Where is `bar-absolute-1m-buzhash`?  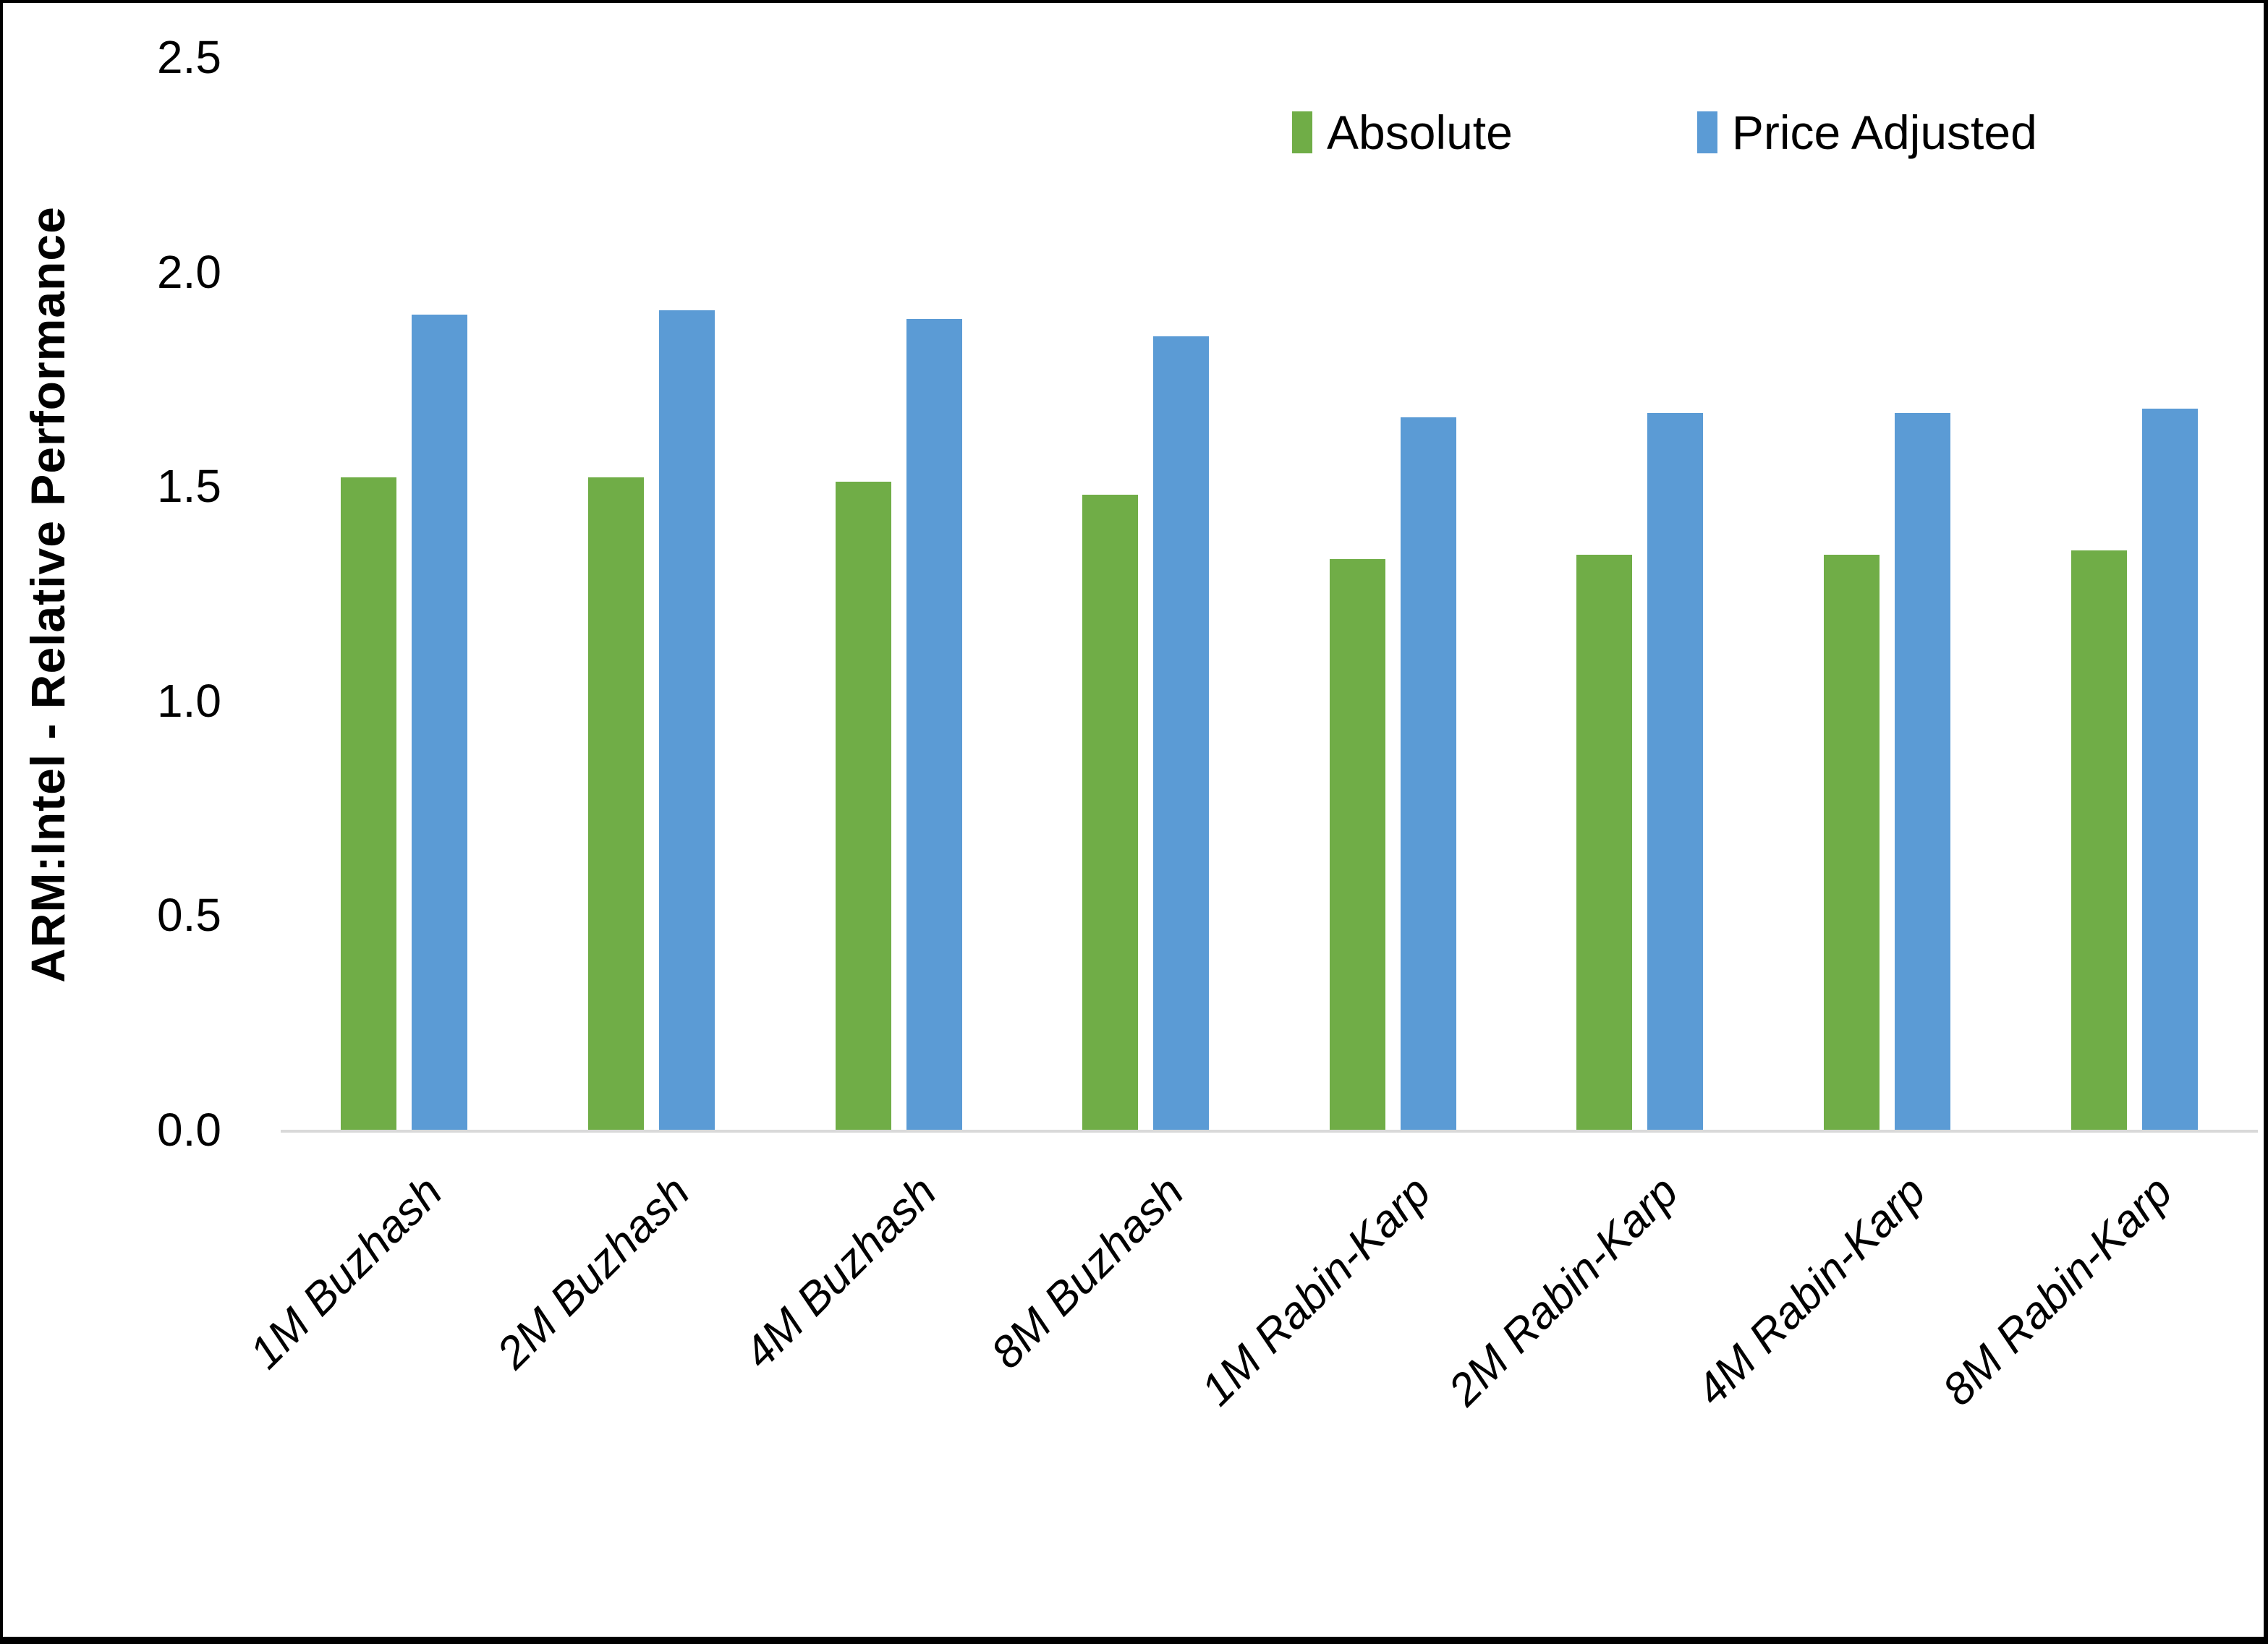
bar-absolute-1m-buzhash is located at coordinates (369, 803).